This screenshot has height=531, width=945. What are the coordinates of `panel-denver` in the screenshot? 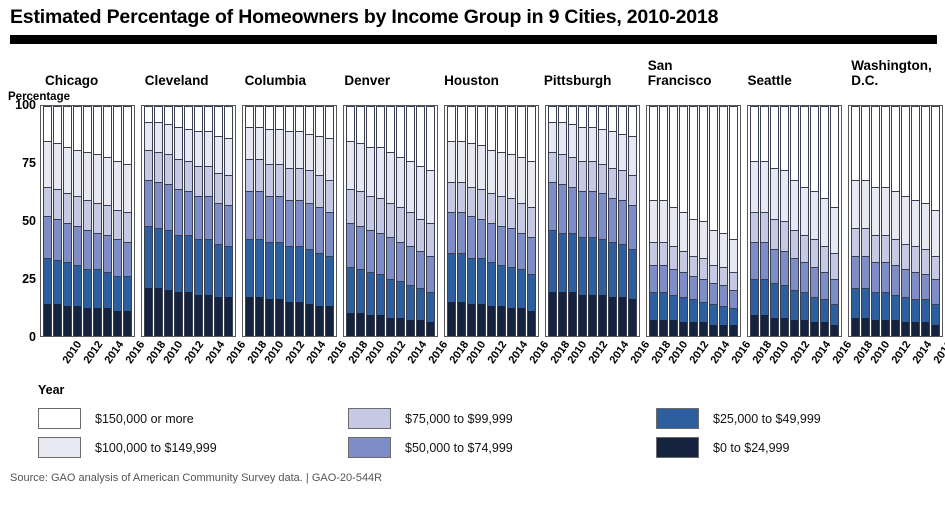 It's located at (390, 221).